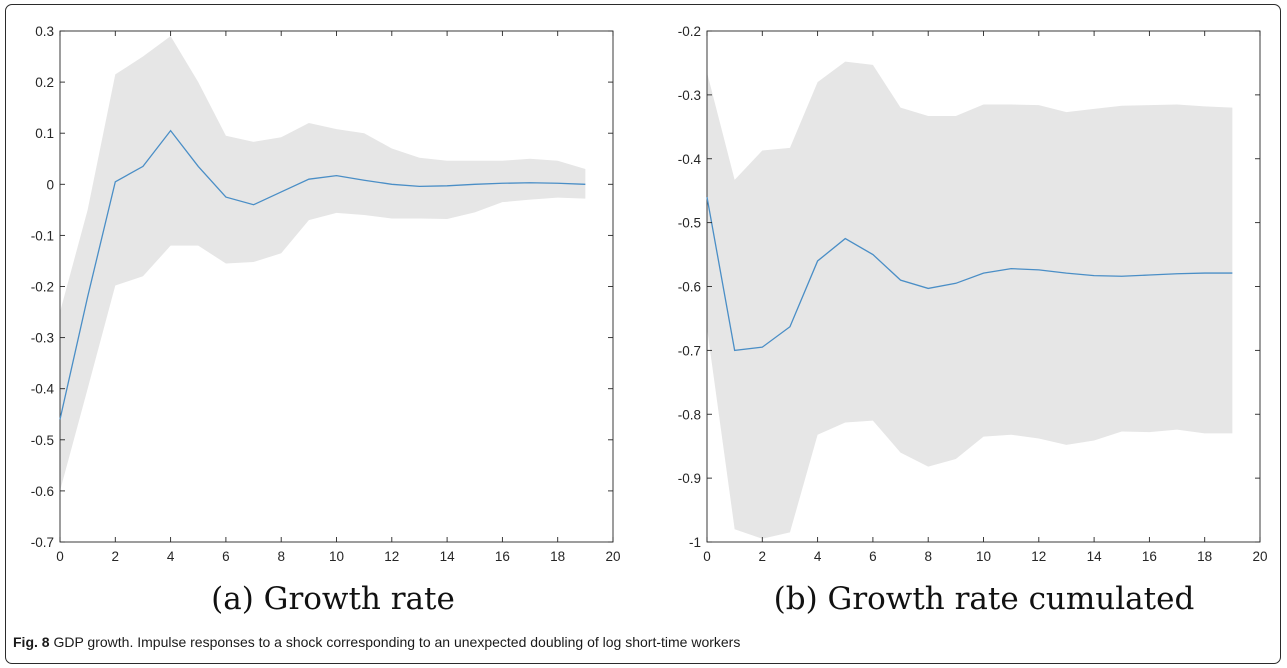 Image resolution: width=1287 pixels, height=668 pixels. What do you see at coordinates (31, 642) in the screenshot?
I see `caption-label: Fig. 8` at bounding box center [31, 642].